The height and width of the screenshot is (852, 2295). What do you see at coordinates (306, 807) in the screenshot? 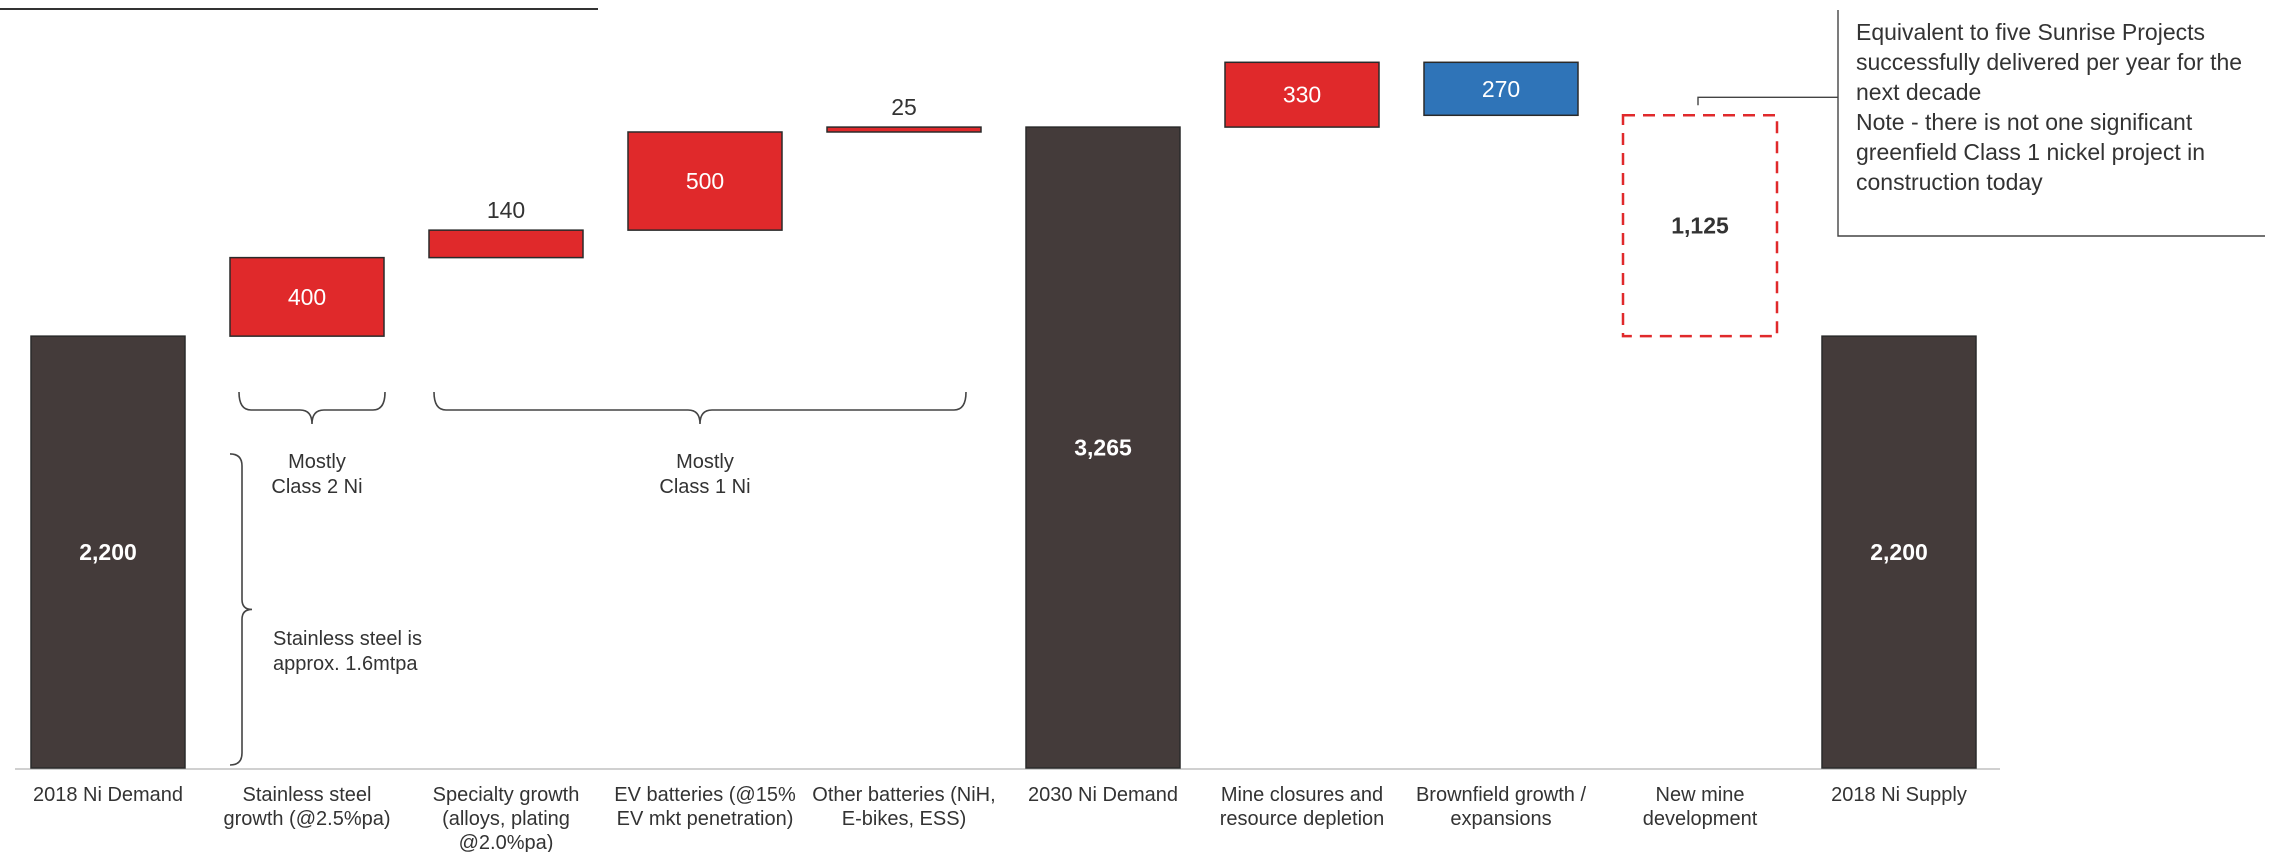
I see `category-label-stainless-steel-growth-2-5-pa: Stainless steel growth (@2.5%pa)` at bounding box center [306, 807].